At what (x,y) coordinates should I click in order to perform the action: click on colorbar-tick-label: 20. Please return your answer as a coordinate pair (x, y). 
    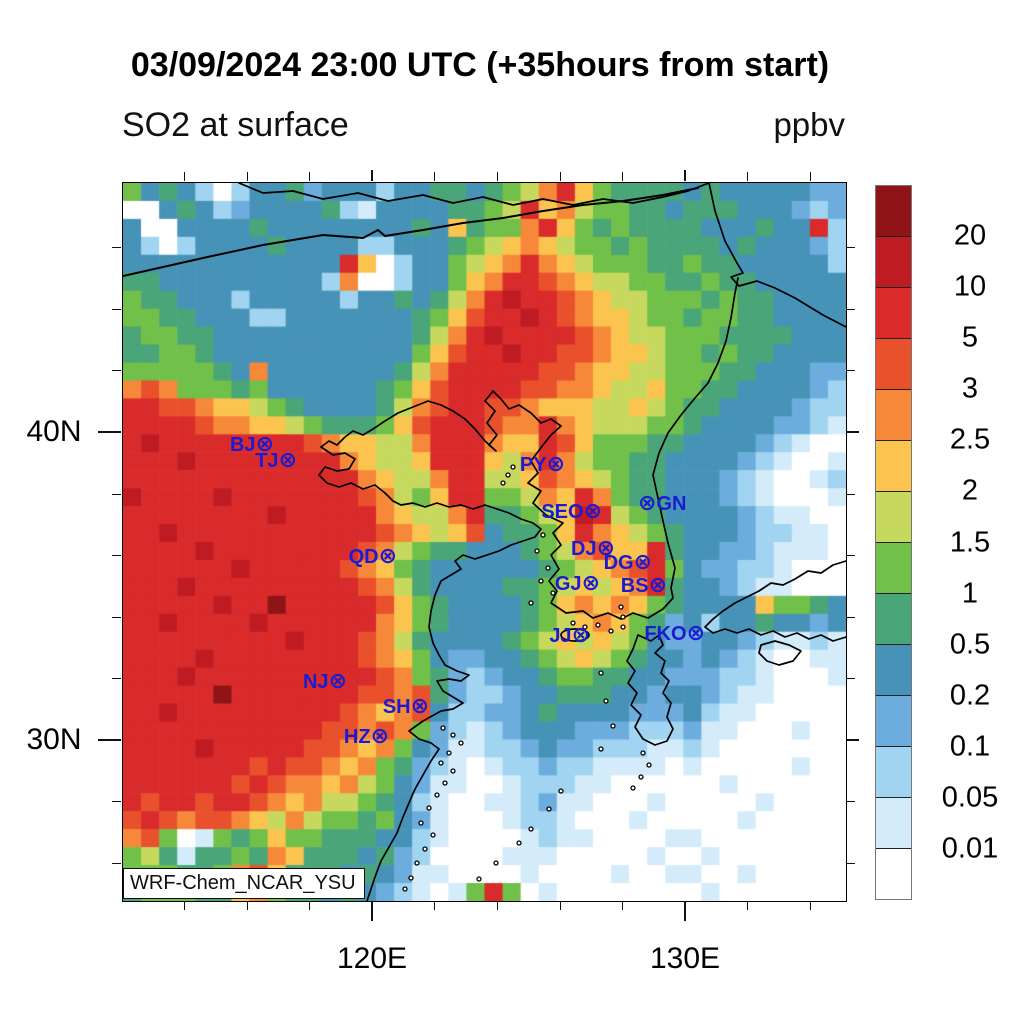
    Looking at the image, I should click on (970, 235).